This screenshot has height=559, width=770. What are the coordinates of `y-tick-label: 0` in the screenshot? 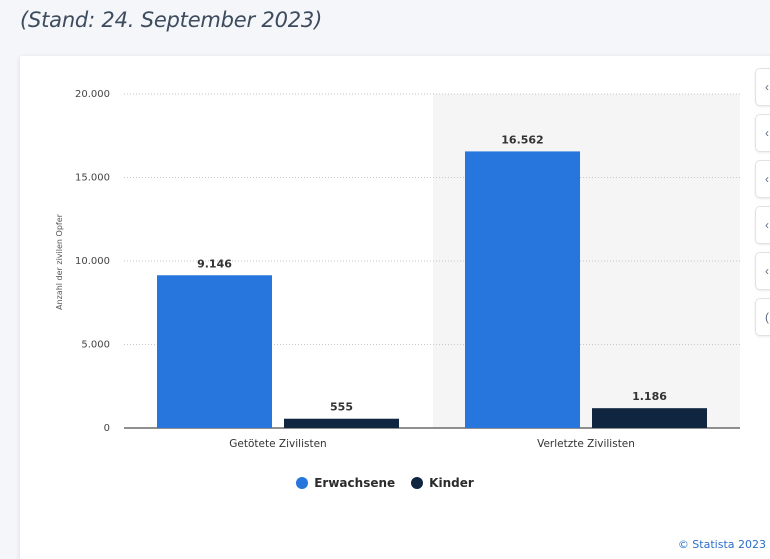 It's located at (107, 428).